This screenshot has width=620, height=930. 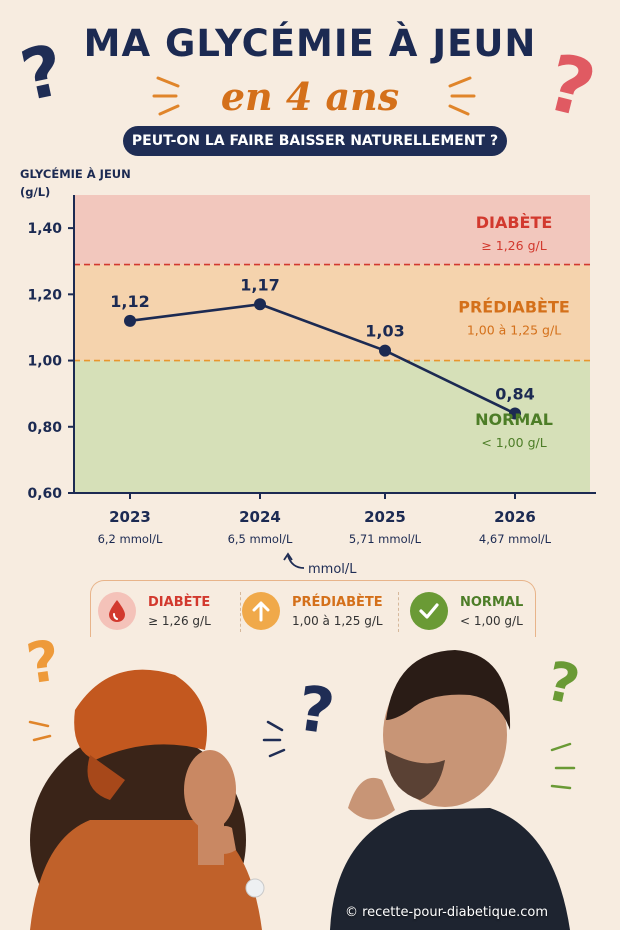 What do you see at coordinates (385, 517) in the screenshot?
I see `x-tick-label: 2025` at bounding box center [385, 517].